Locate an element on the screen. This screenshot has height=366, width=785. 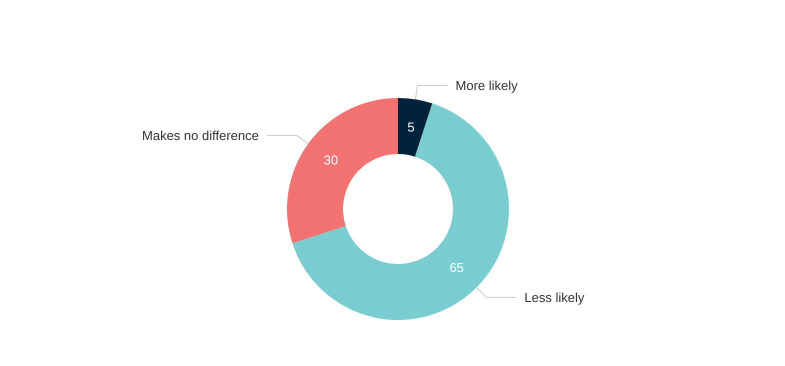
slice-label: Less likely is located at coordinates (554, 297).